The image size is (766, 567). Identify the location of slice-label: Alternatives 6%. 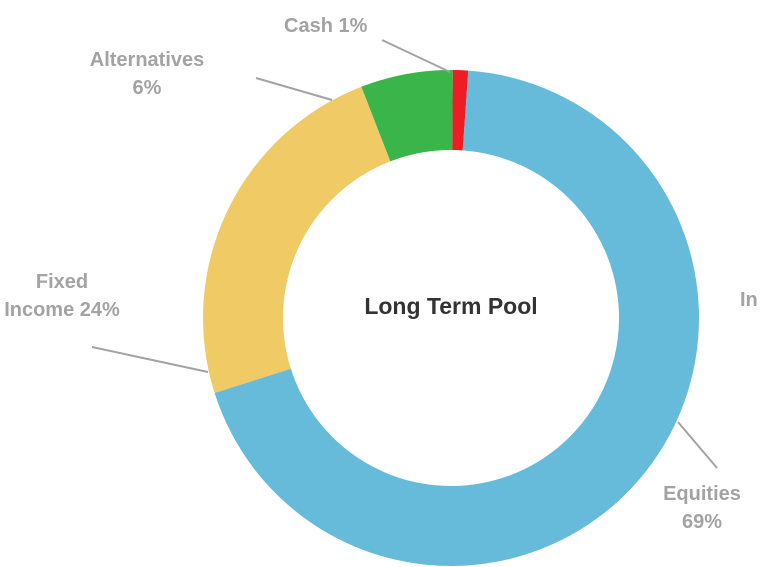
(147, 74).